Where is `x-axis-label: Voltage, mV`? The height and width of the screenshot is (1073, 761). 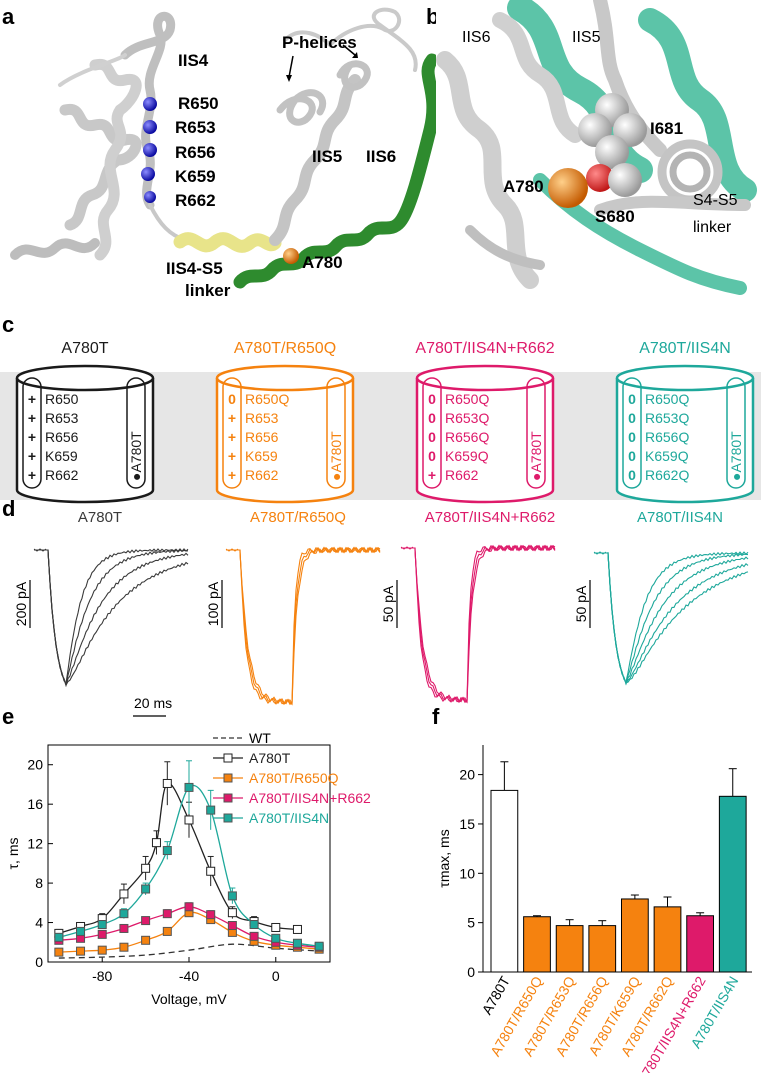
x-axis-label: Voltage, mV is located at coordinates (189, 999).